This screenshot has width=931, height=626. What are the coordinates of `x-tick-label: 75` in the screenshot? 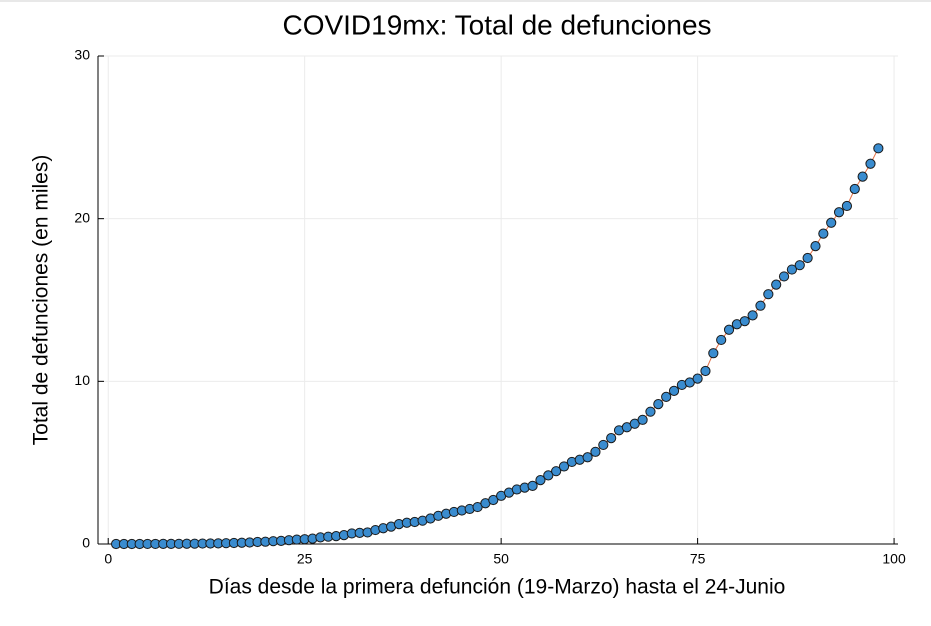 It's located at (698, 559).